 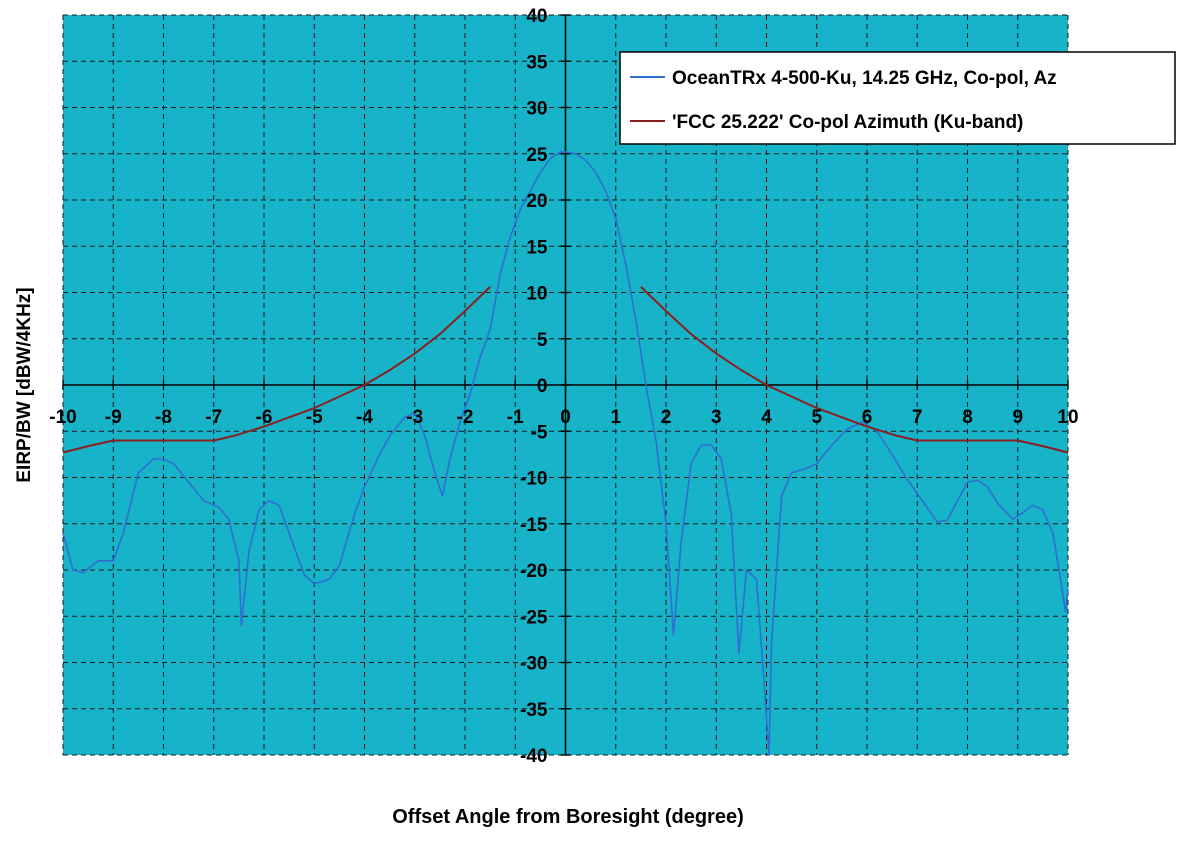 I want to click on legend-label-fcc: 'FCC 25.222' Co-pol Azimuth (Ku-band), so click(x=847, y=122).